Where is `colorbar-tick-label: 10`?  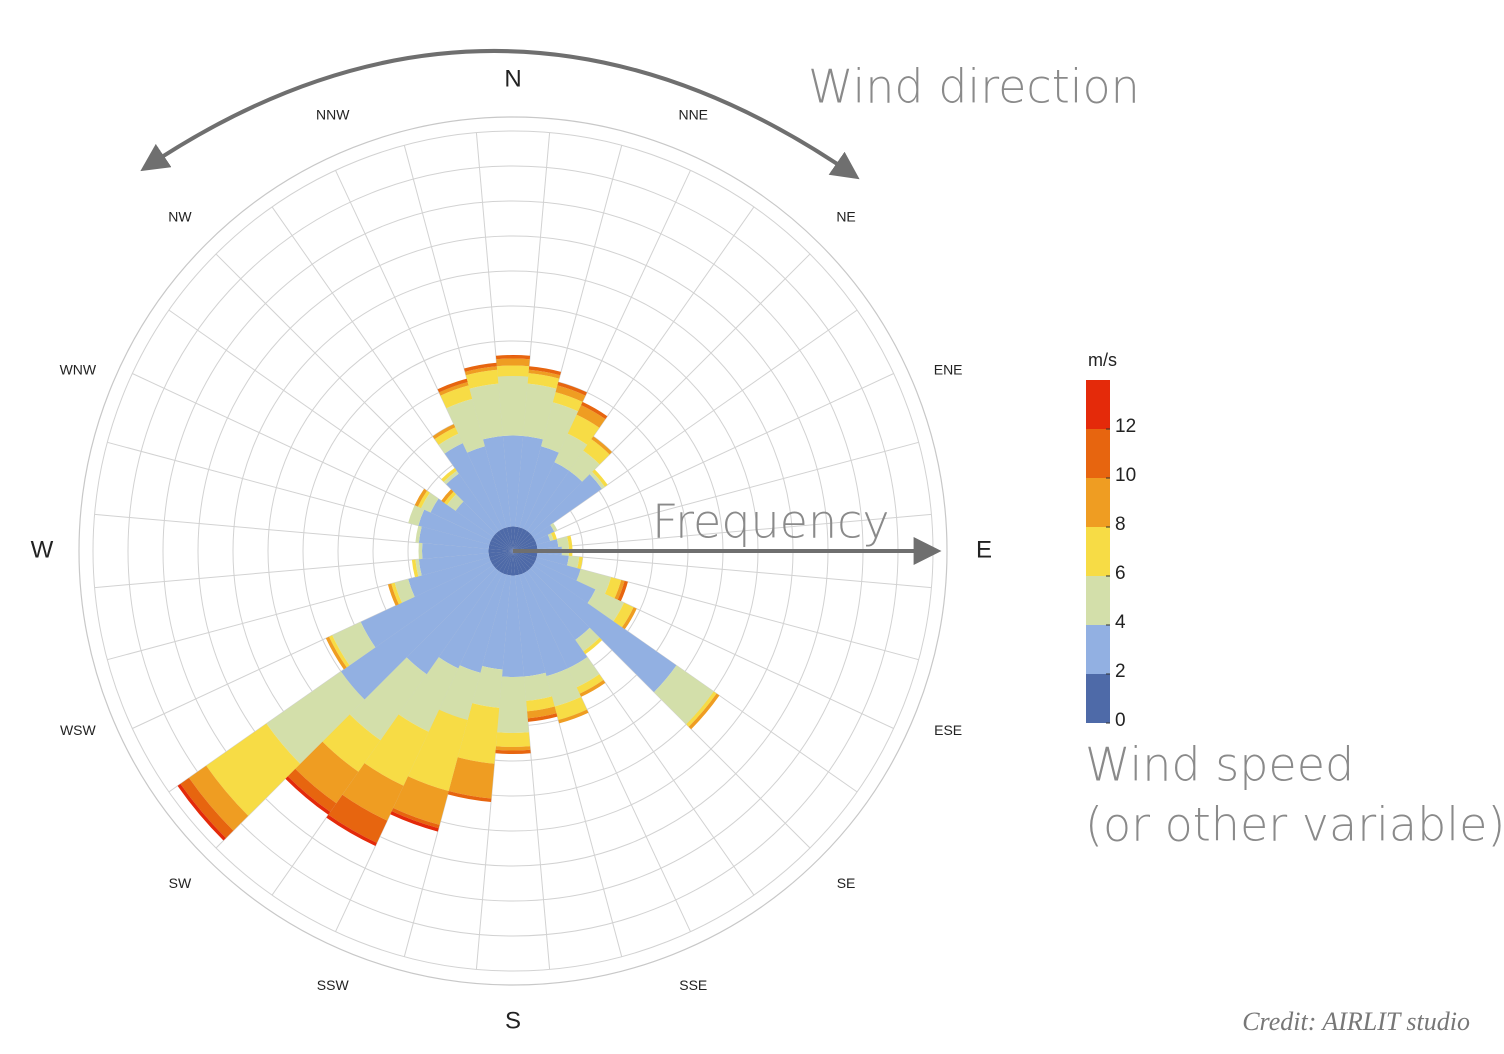 colorbar-tick-label: 10 is located at coordinates (1125, 475).